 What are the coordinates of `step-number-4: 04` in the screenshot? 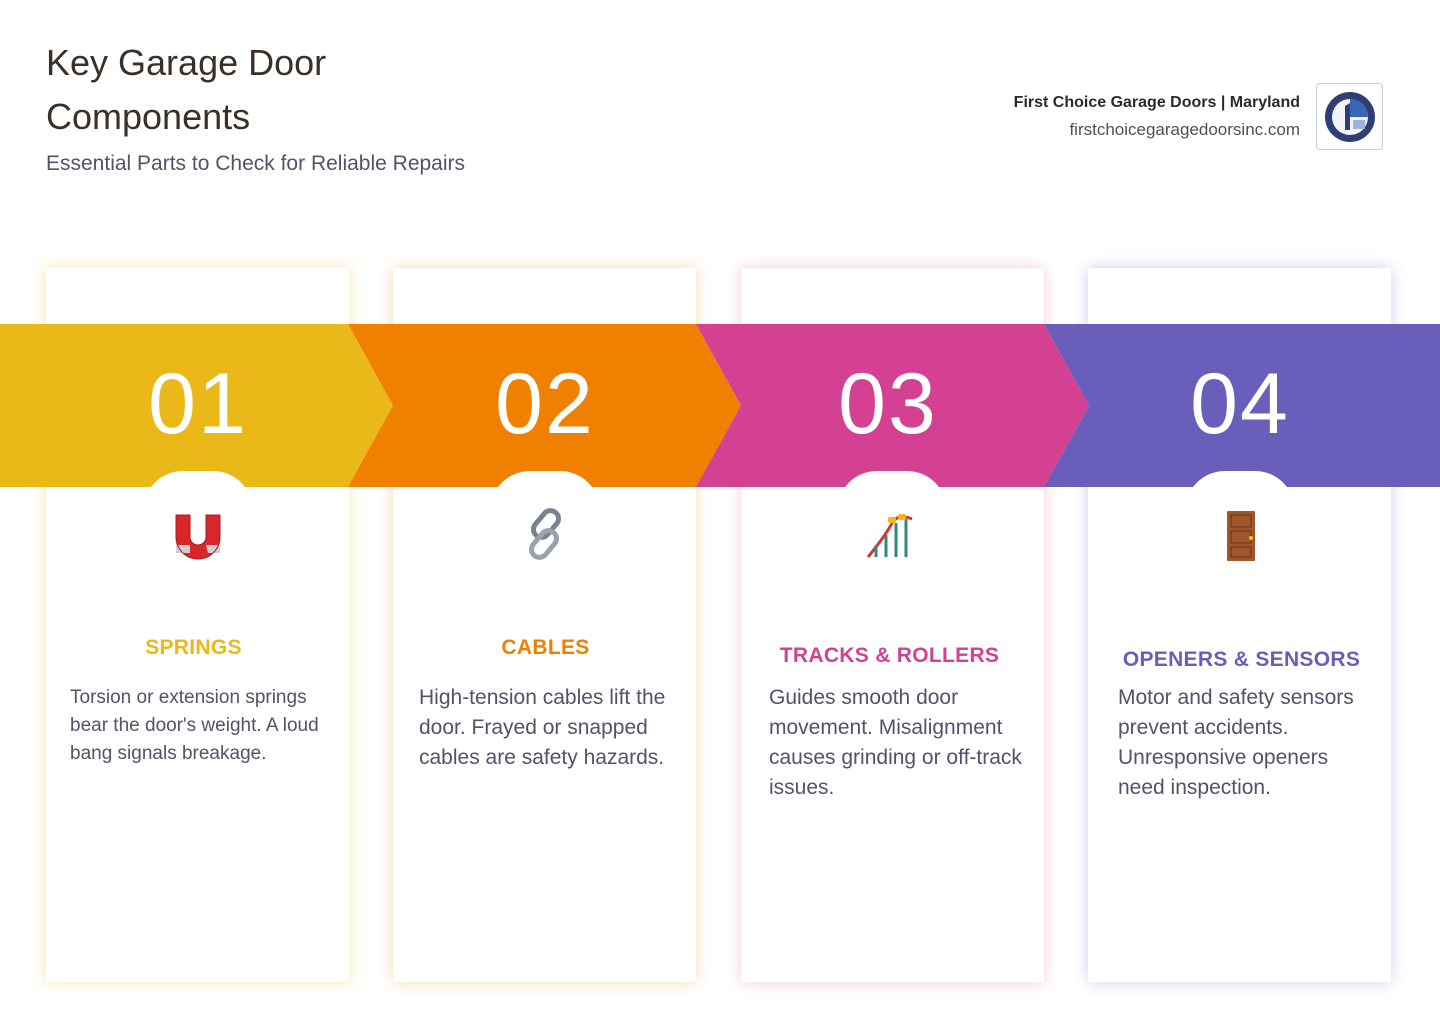 It's located at (1240, 404).